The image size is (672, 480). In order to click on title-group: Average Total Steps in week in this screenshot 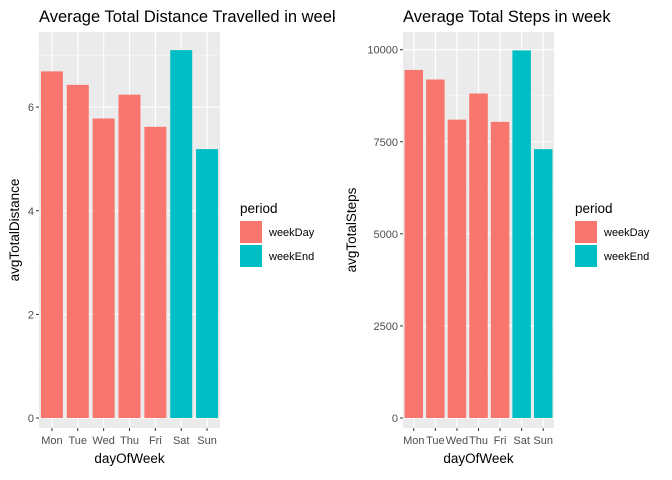, I will do `click(507, 17)`.